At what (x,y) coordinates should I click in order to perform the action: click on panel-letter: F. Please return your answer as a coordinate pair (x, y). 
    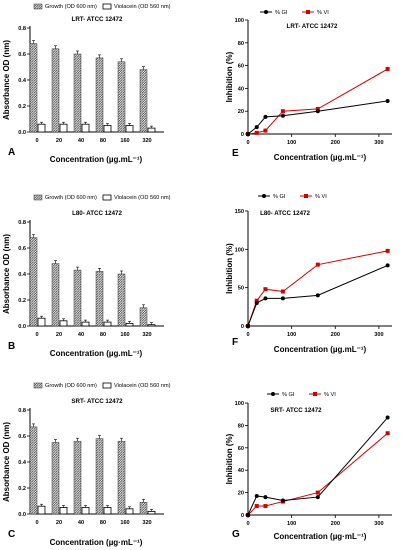
    Looking at the image, I should click on (235, 342).